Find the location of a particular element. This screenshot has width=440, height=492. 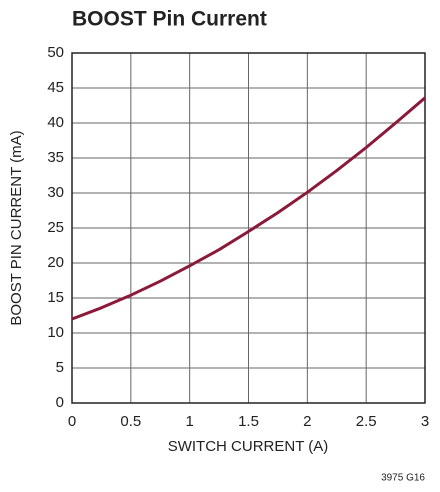

x-tick-label: 2.5 is located at coordinates (366, 421).